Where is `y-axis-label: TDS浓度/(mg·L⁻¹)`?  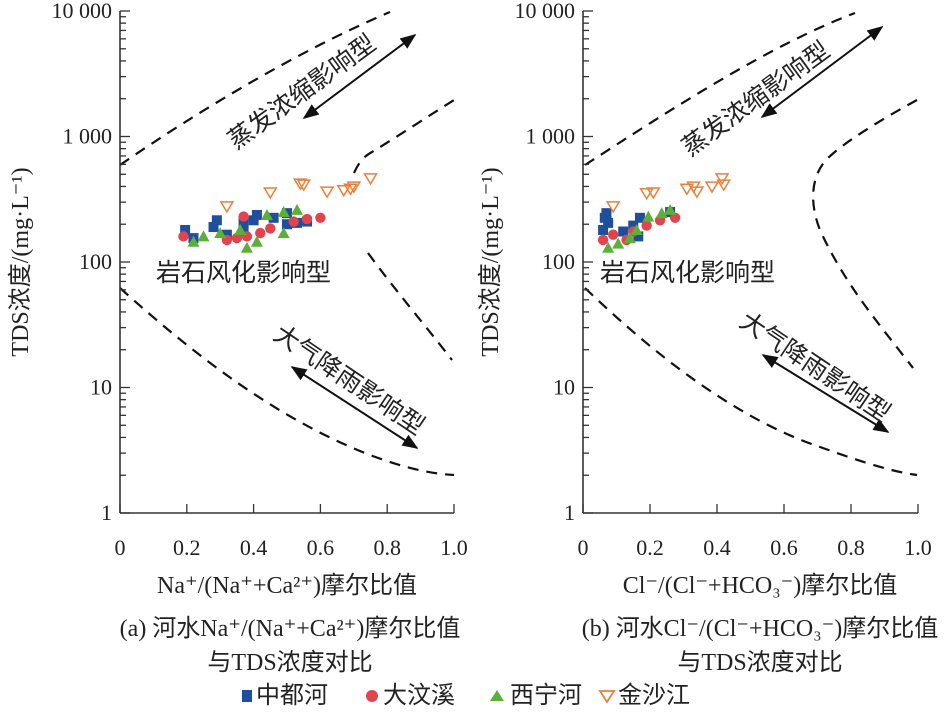
y-axis-label: TDS浓度/(mg·L⁻¹) is located at coordinates (490, 261).